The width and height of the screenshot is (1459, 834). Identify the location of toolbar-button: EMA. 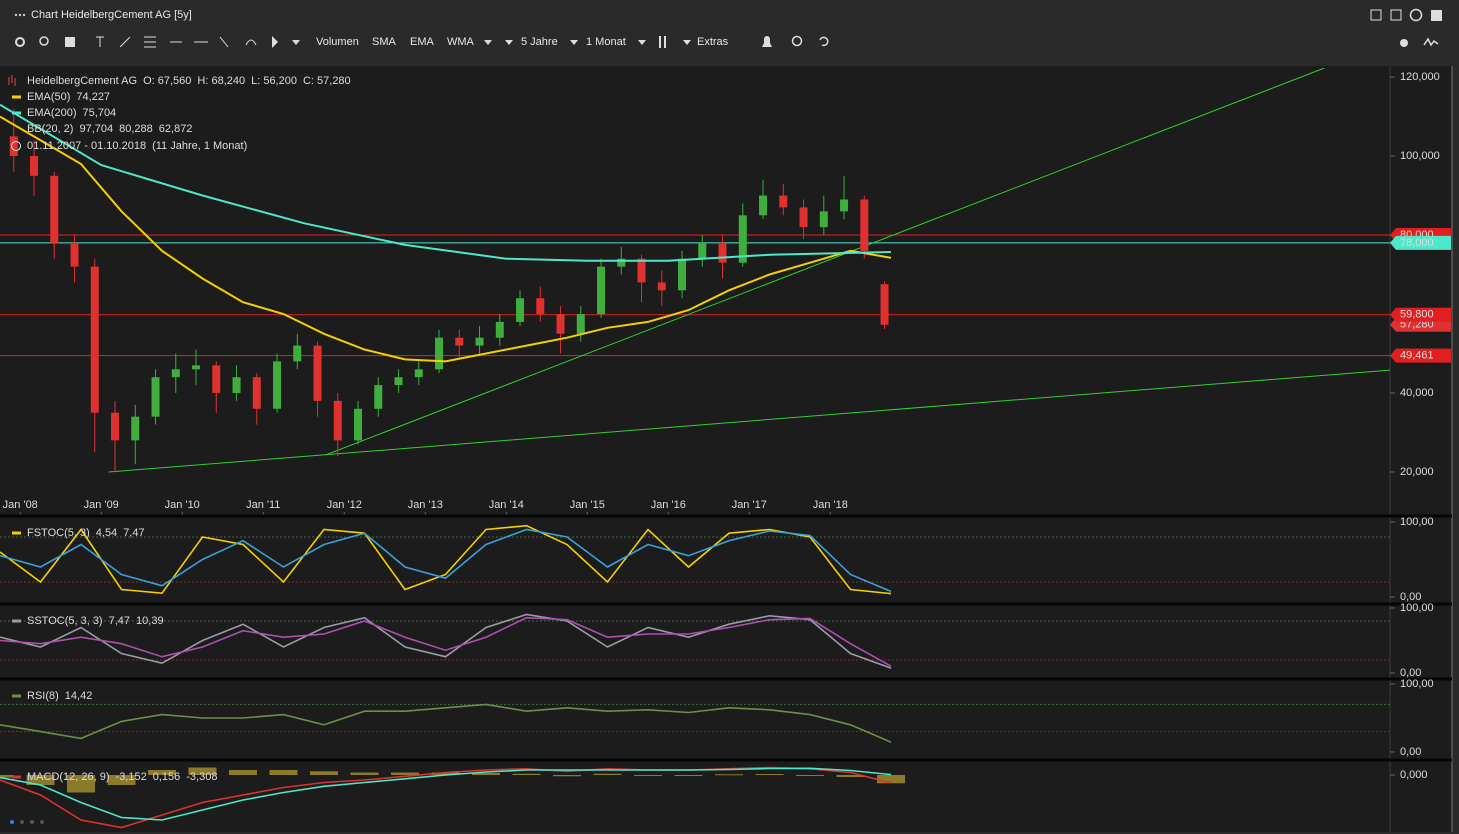
(422, 42).